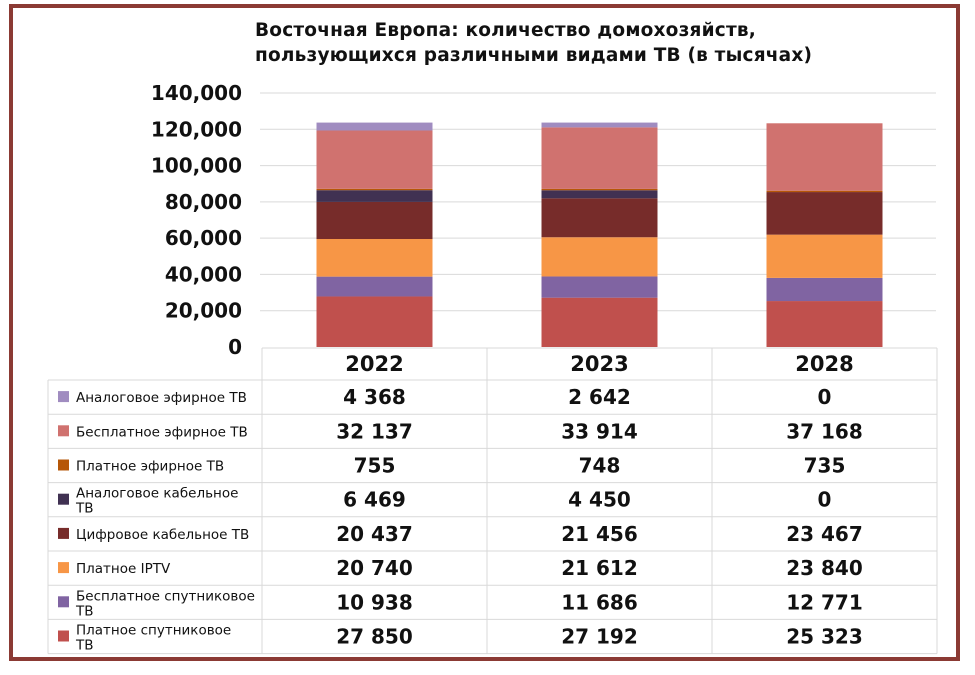 This screenshot has width=975, height=675. Describe the element at coordinates (162, 432) in the screenshot. I see `legend-label: Бесплатное эфирное ТВ` at that location.